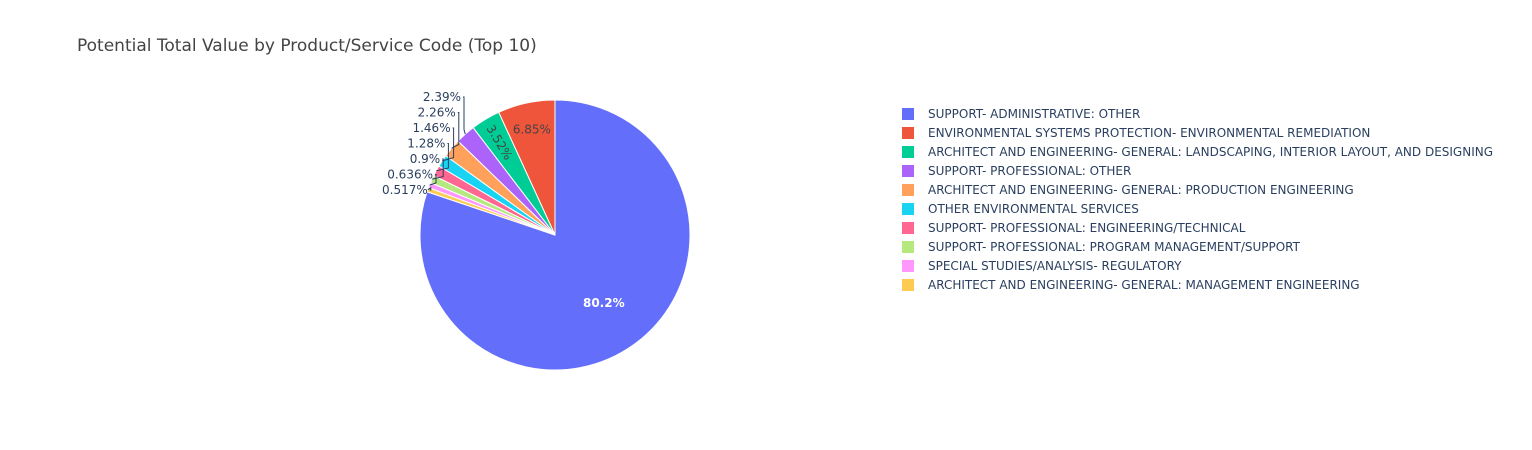  I want to click on slice-percent-label: 2.39%, so click(442, 97).